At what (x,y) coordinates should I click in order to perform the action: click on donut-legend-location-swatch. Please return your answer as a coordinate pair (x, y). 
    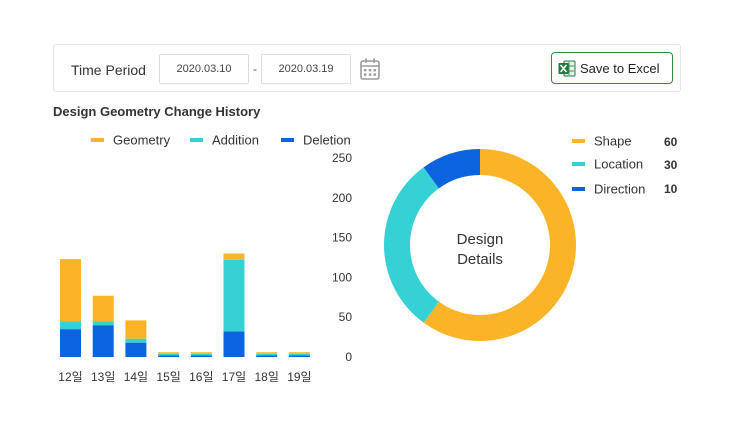
    Looking at the image, I should click on (578, 163).